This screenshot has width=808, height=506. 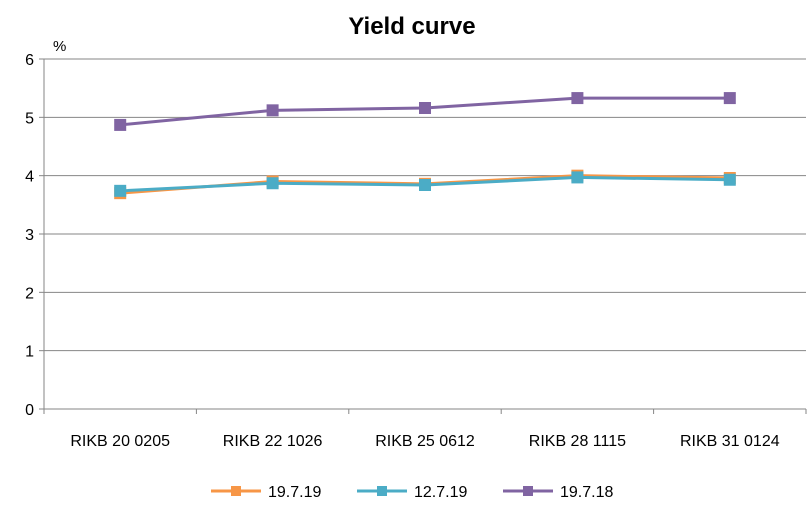 What do you see at coordinates (29, 60) in the screenshot?
I see `y-tick-label: 6` at bounding box center [29, 60].